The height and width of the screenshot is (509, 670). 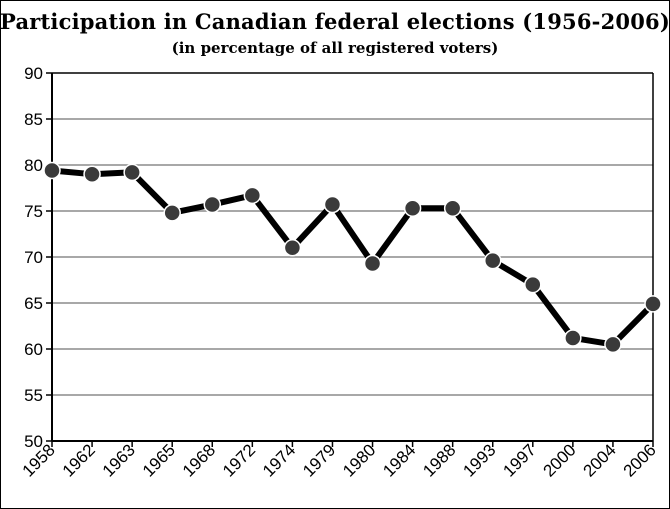 I want to click on x-tick-label: 1974, so click(x=279, y=460).